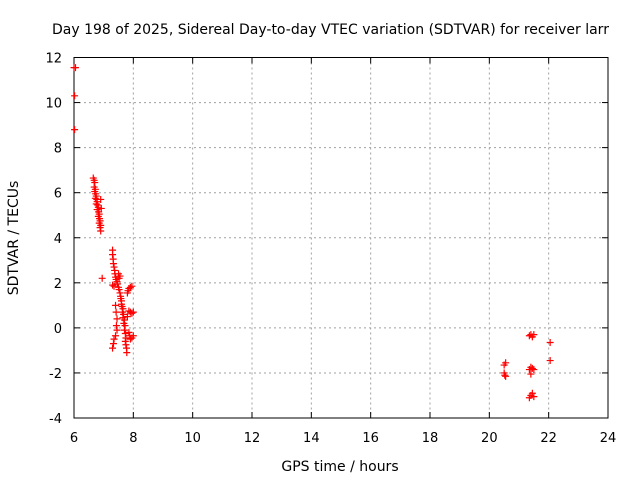 This screenshot has height=480, width=640. I want to click on x-tick-label: 16, so click(370, 438).